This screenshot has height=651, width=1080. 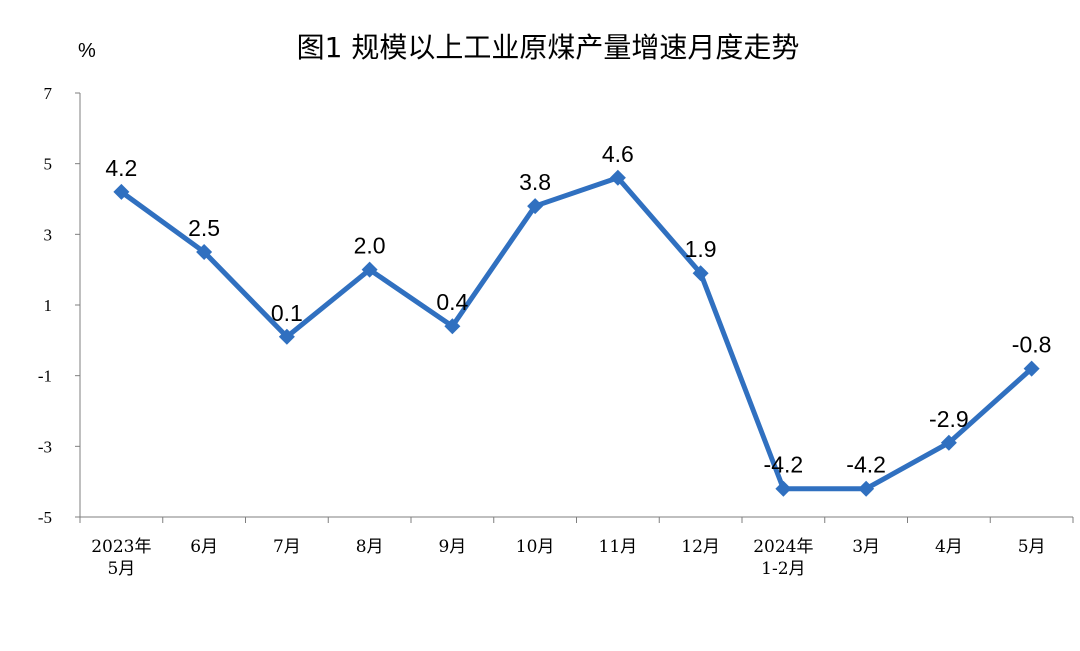 What do you see at coordinates (204, 228) in the screenshot?
I see `data-label: 2.5` at bounding box center [204, 228].